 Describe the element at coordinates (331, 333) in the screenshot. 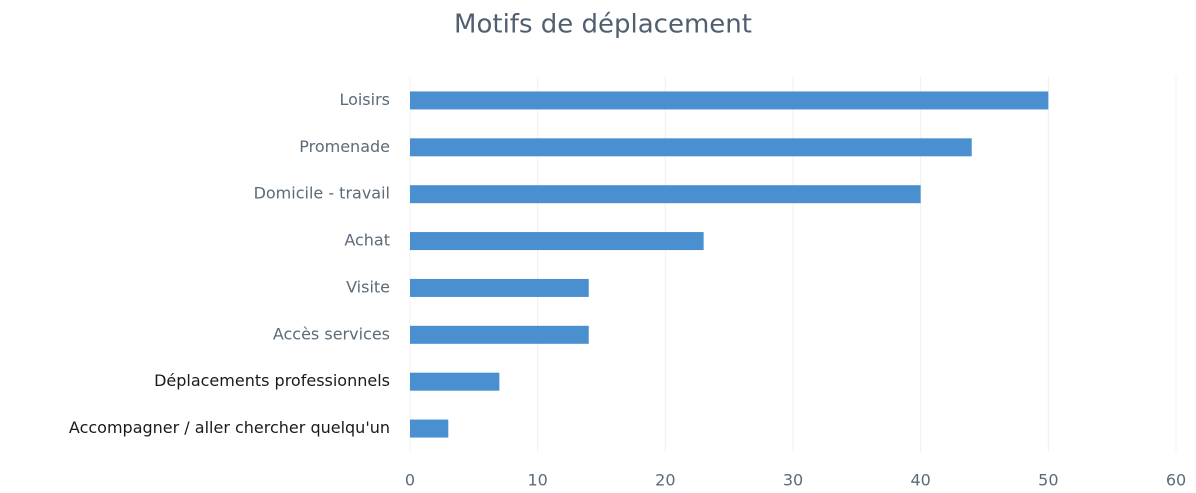

I see `y-tick-label: Accès services` at that location.